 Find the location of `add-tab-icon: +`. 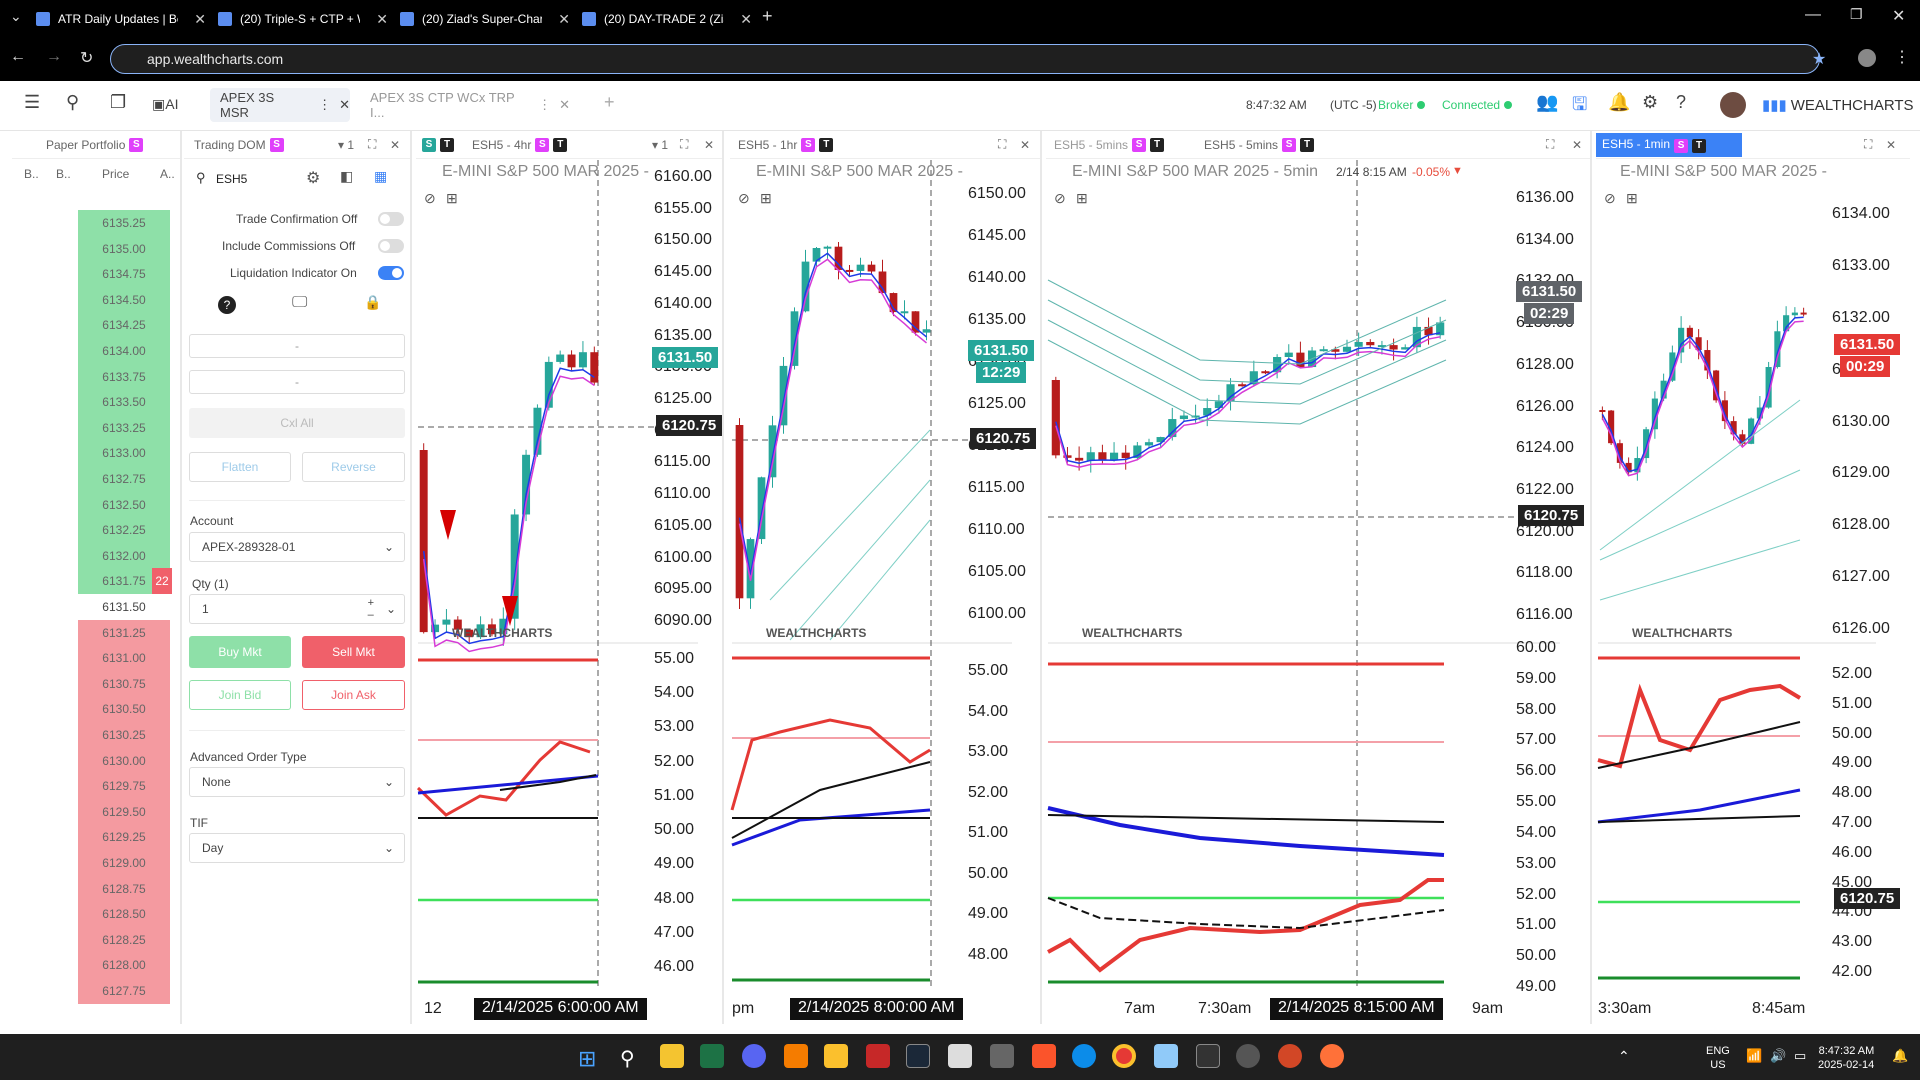

add-tab-icon: + is located at coordinates (609, 102).